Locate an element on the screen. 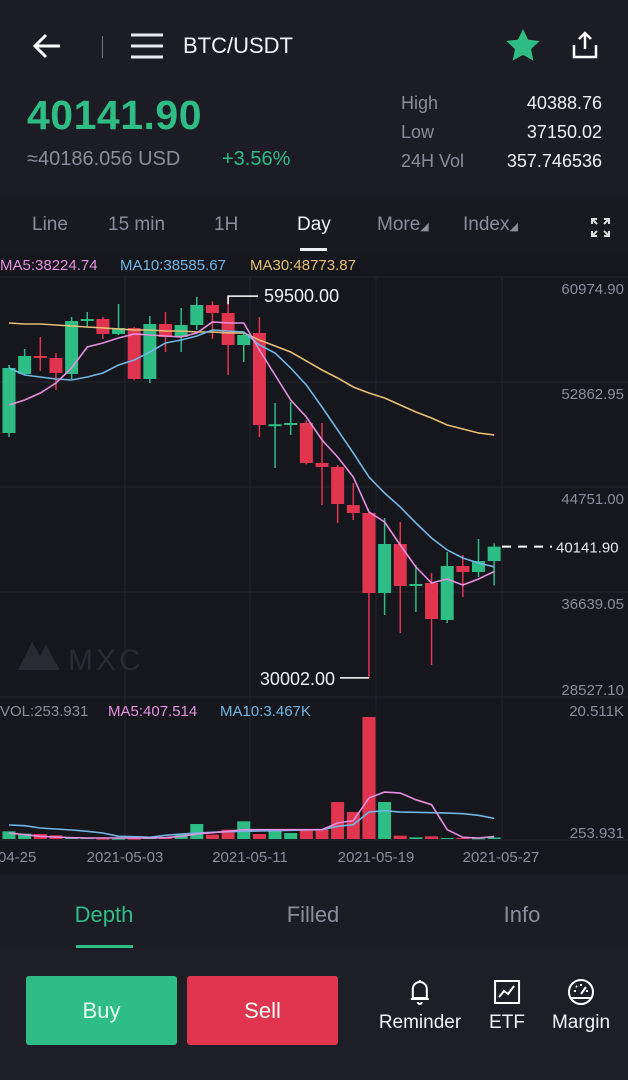 Image resolution: width=628 pixels, height=1080 pixels. tab-line: Line is located at coordinates (50, 224).